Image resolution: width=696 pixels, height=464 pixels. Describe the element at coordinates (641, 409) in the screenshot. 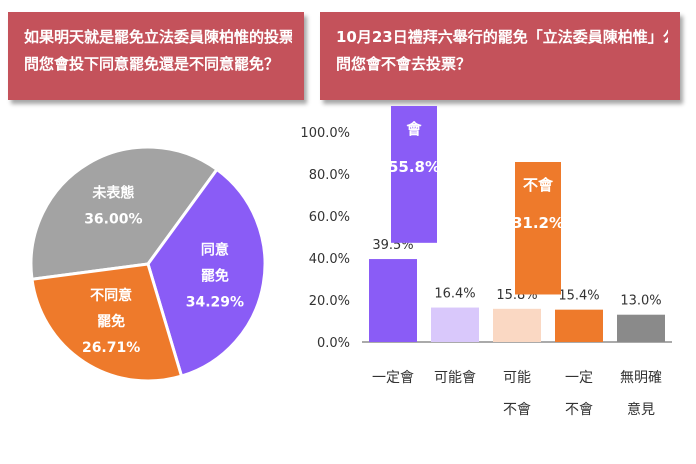

I see `x-category-label: 意見` at that location.